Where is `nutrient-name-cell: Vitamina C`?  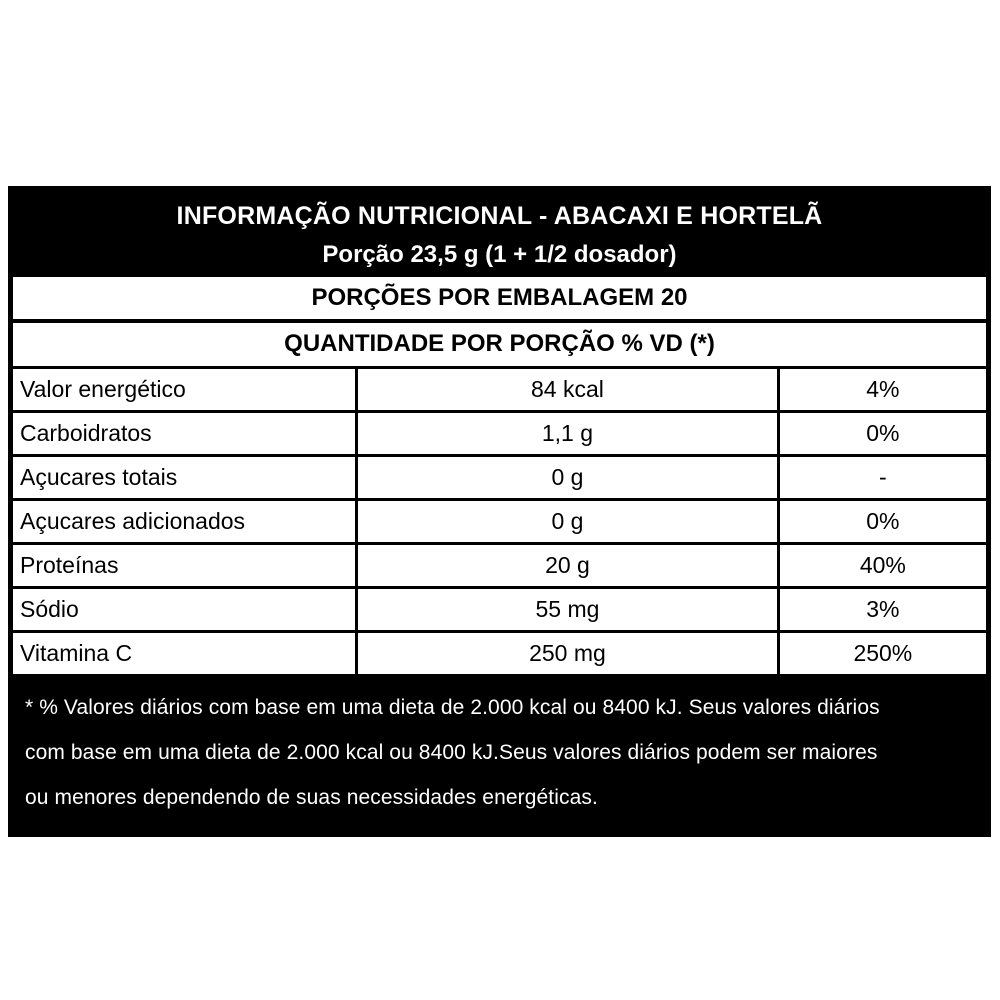 nutrient-name-cell: Vitamina C is located at coordinates (183, 653).